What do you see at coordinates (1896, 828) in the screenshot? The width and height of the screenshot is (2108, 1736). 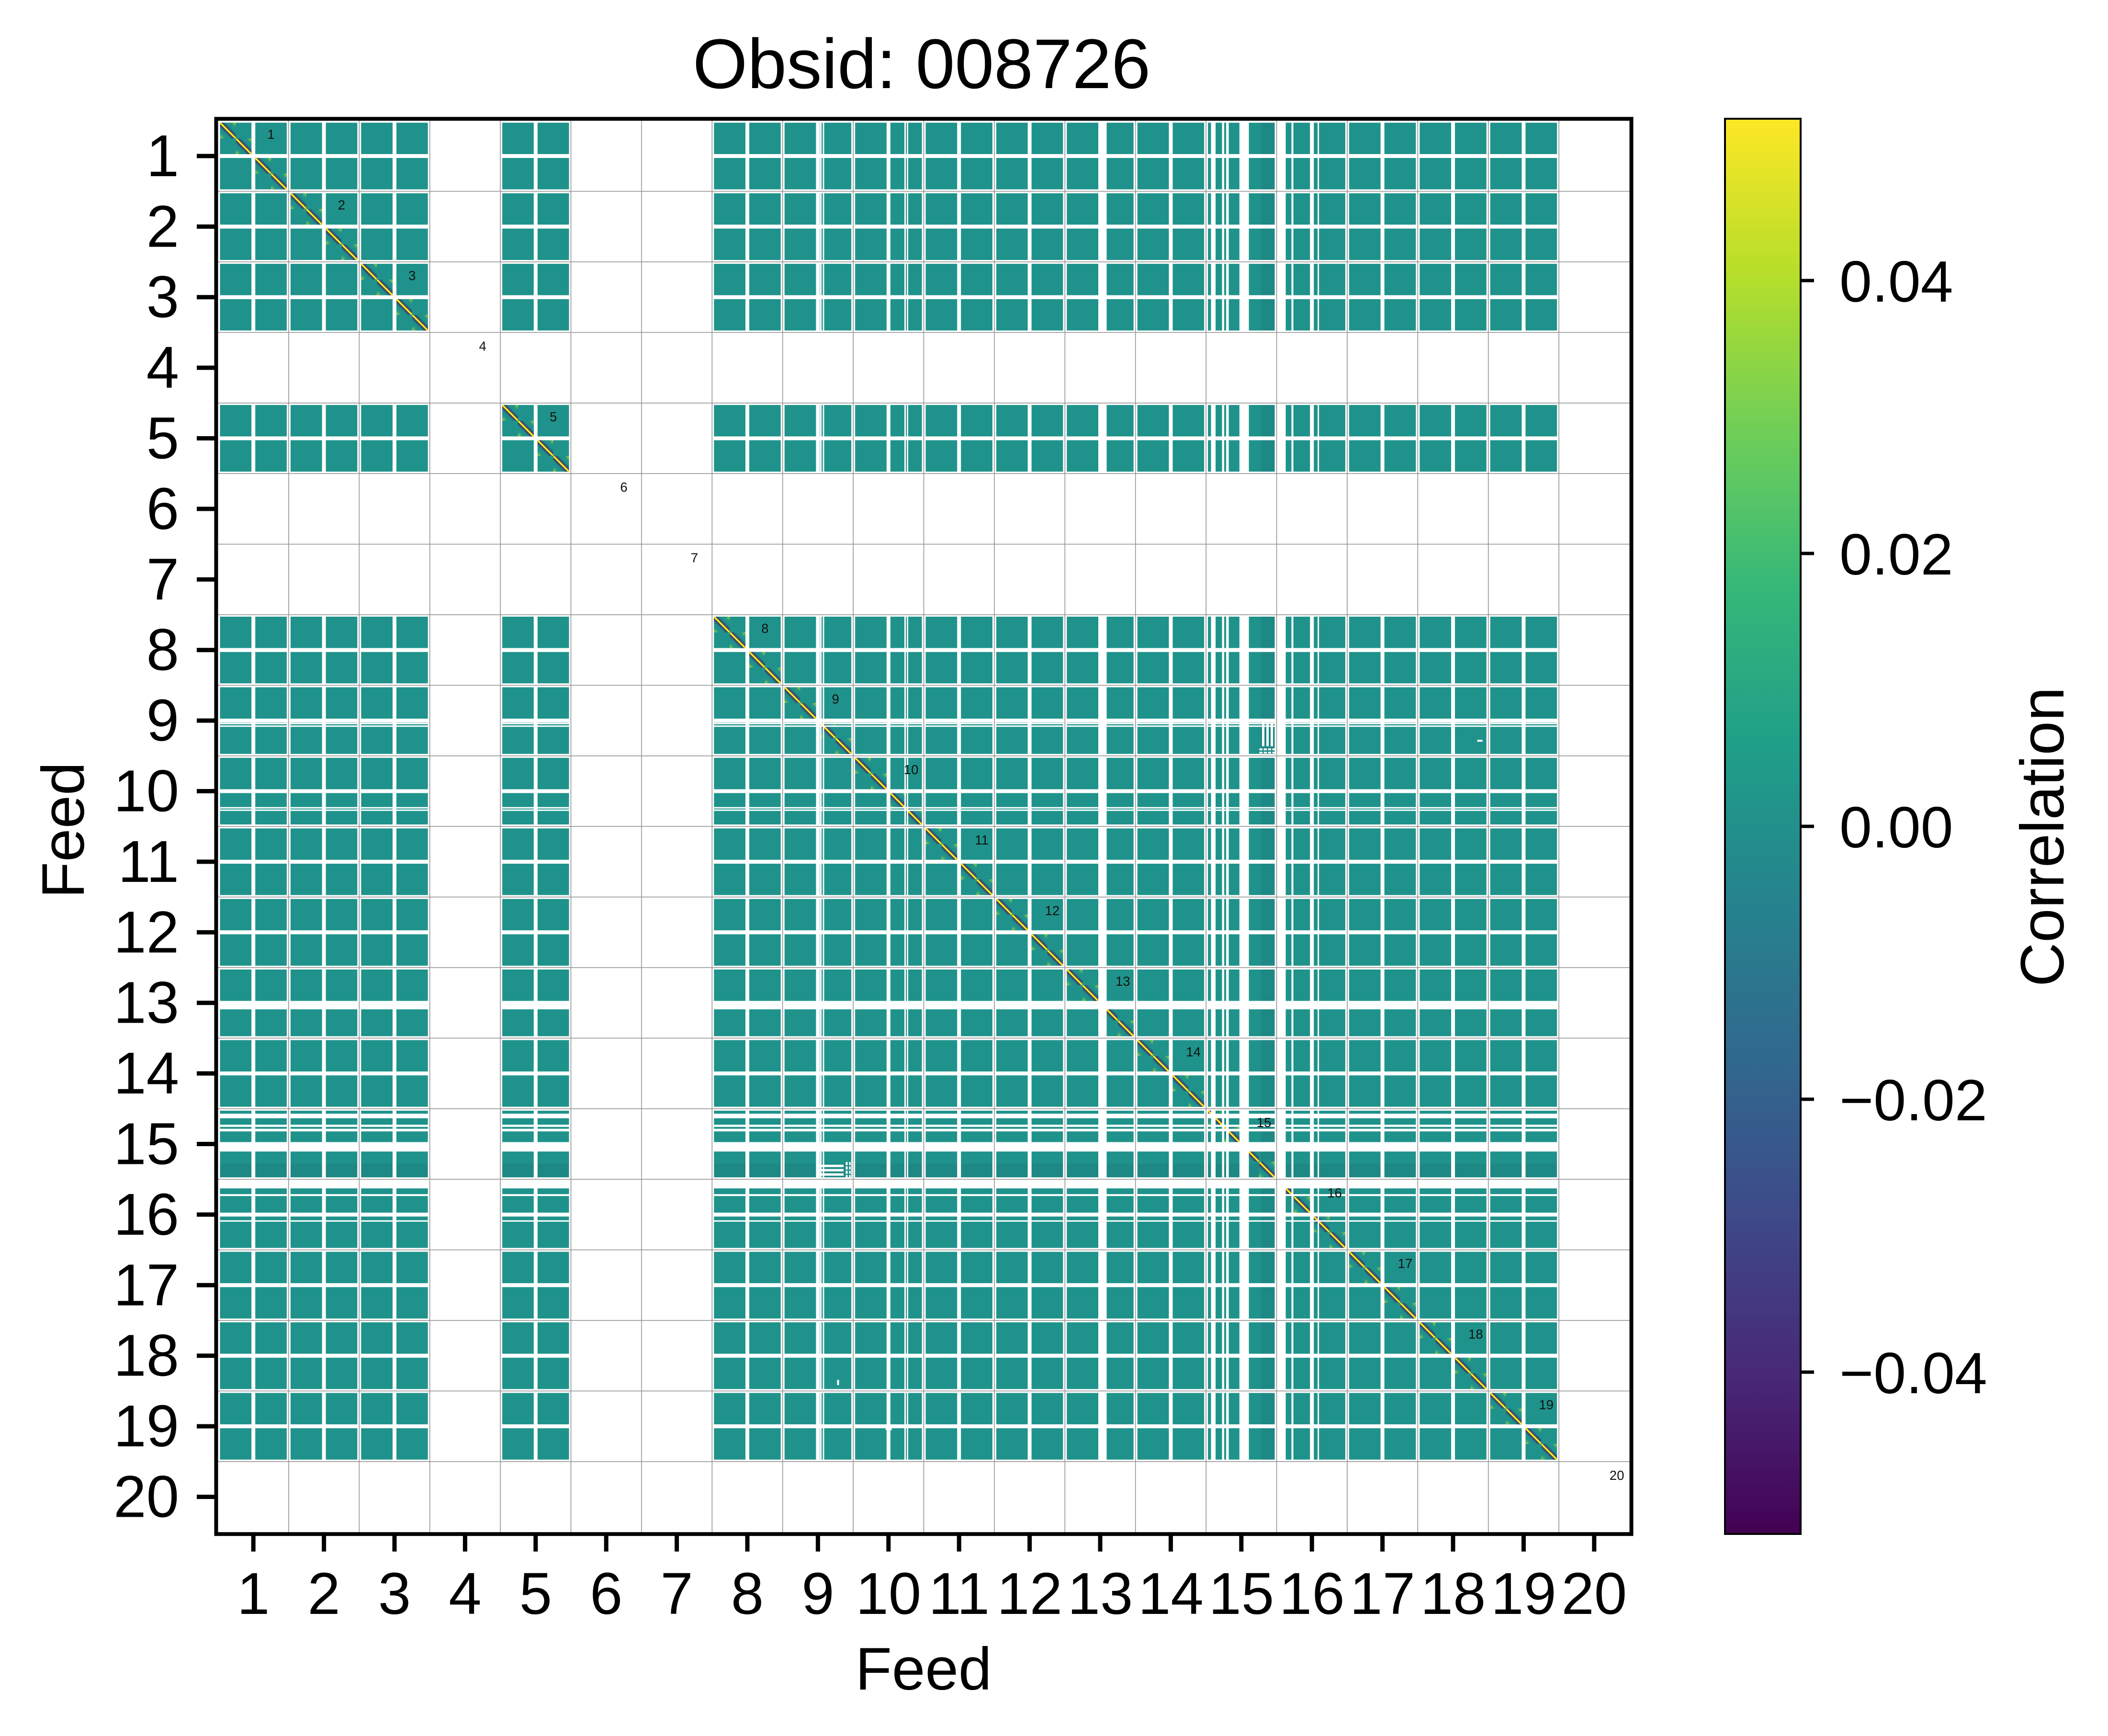 I see `svg-text: 0.00` at bounding box center [1896, 828].